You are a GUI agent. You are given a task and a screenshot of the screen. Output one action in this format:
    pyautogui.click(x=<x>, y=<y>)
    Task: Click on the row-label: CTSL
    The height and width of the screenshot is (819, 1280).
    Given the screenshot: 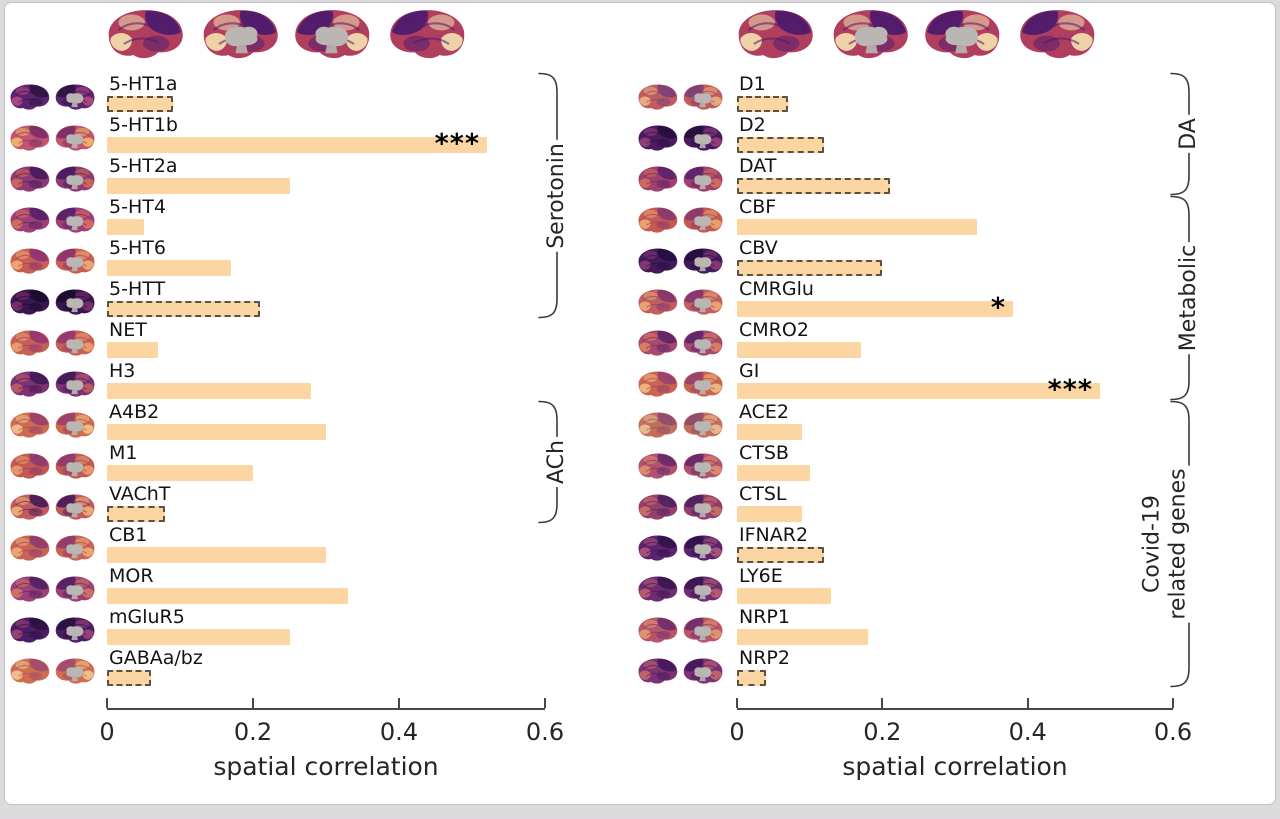 What is the action you would take?
    pyautogui.click(x=763, y=494)
    